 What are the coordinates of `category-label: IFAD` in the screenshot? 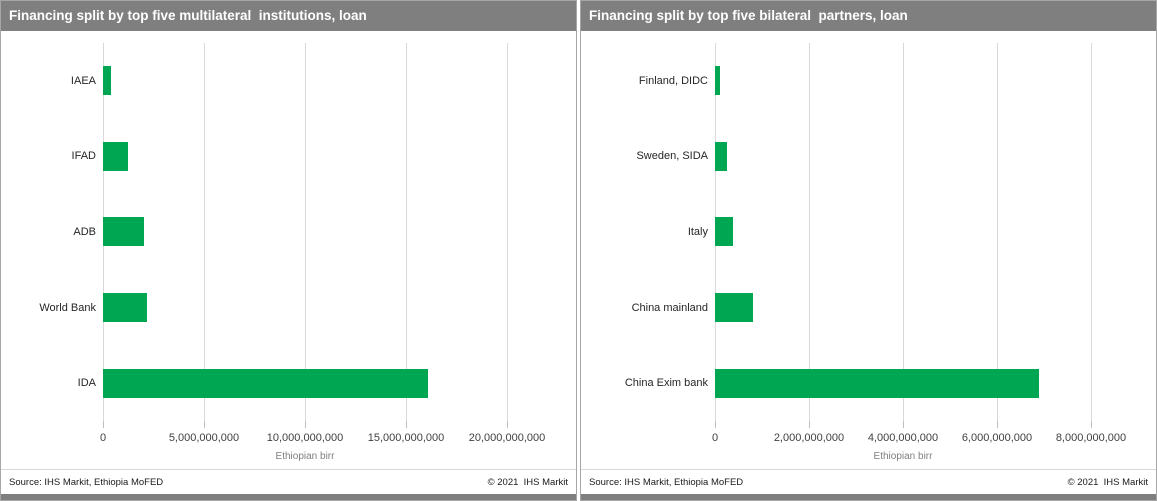 It's located at (83, 156).